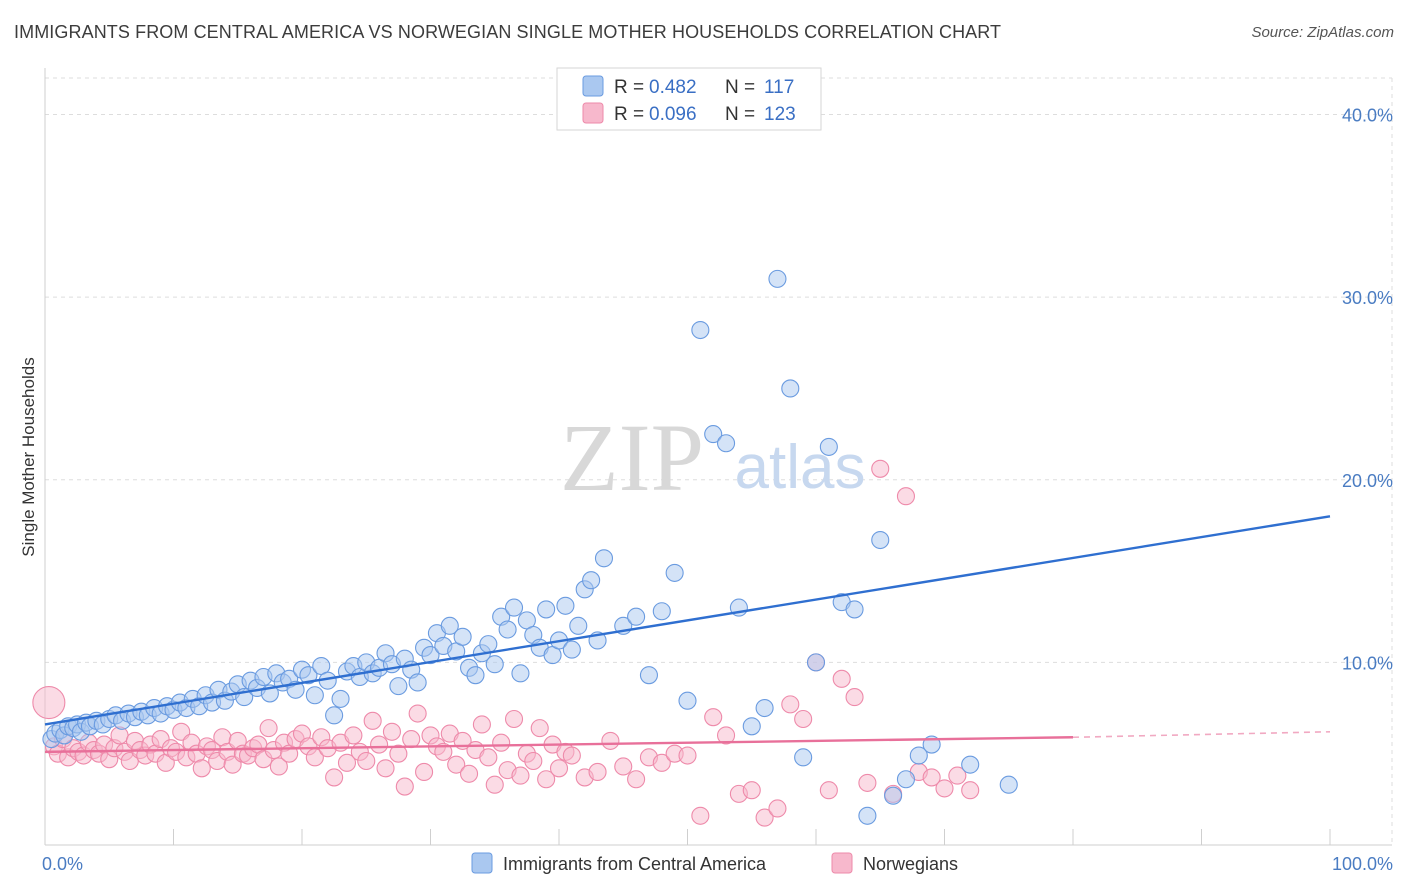 This screenshot has height=892, width=1406. Describe the element at coordinates (593, 86) in the screenshot. I see `legend-swatch-blue` at that location.